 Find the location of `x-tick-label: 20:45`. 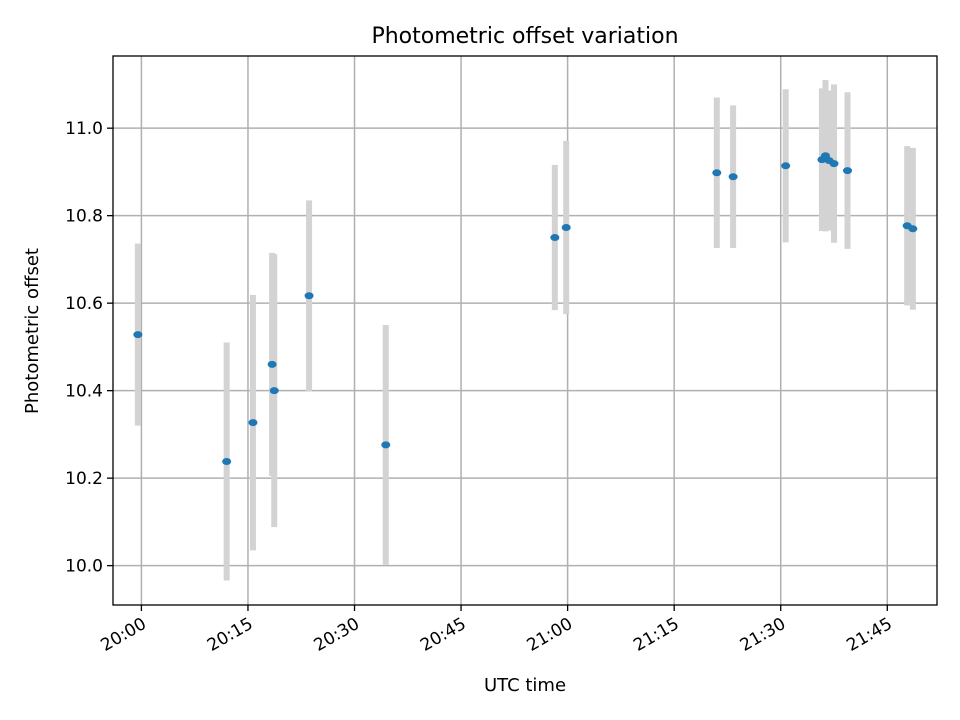

x-tick-label: 20:45 is located at coordinates (443, 635).